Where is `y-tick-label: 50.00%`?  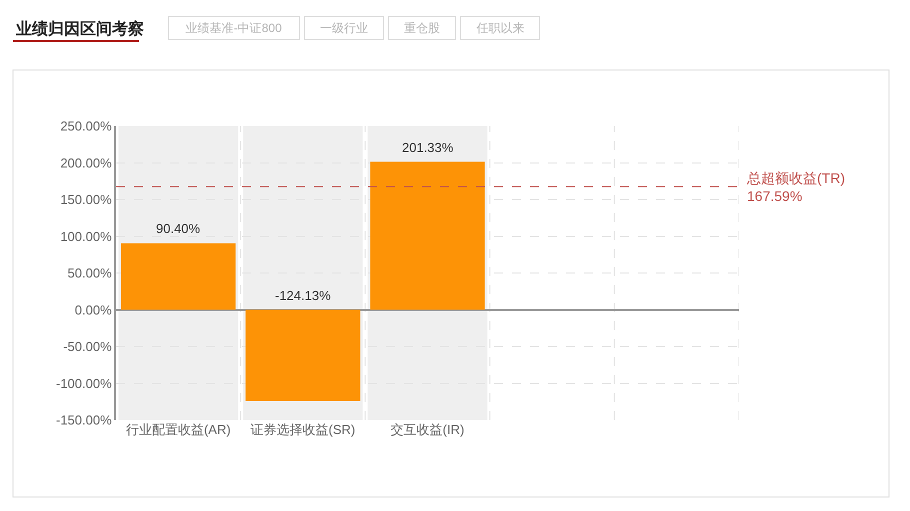
y-tick-label: 50.00% is located at coordinates (90, 273).